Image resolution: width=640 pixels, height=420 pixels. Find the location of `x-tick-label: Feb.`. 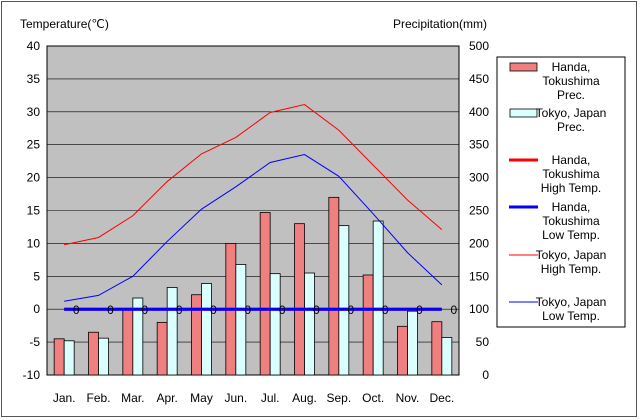

x-tick-label: Feb. is located at coordinates (98, 398).